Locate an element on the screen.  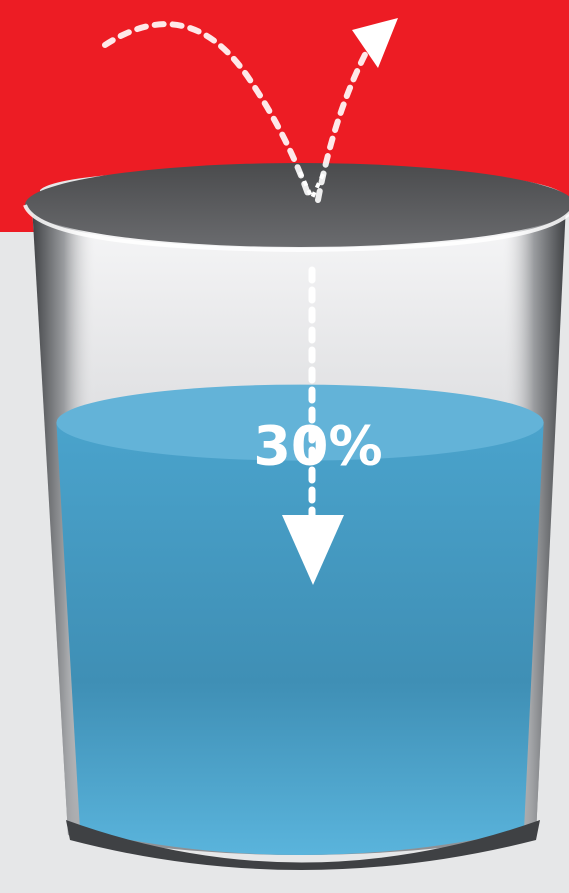
curved-dotted-arrow-icon is located at coordinates (250, 110).